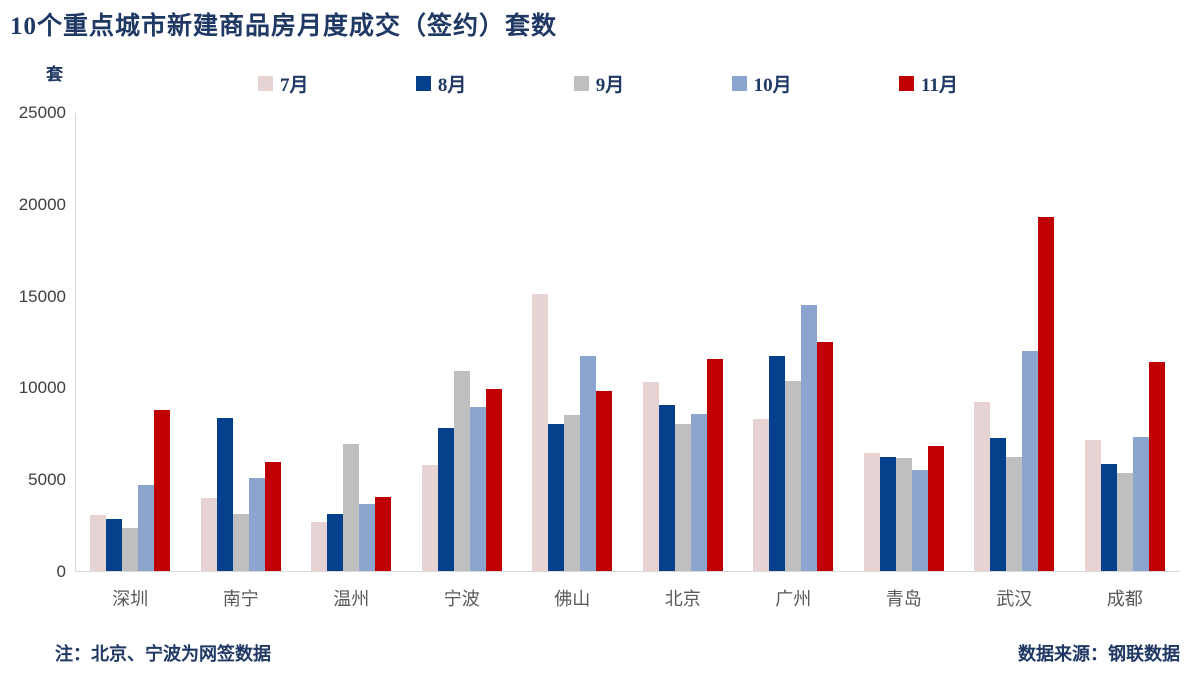  What do you see at coordinates (163, 654) in the screenshot?
I see `chart-note: 注：北京、宁波为网签数据` at bounding box center [163, 654].